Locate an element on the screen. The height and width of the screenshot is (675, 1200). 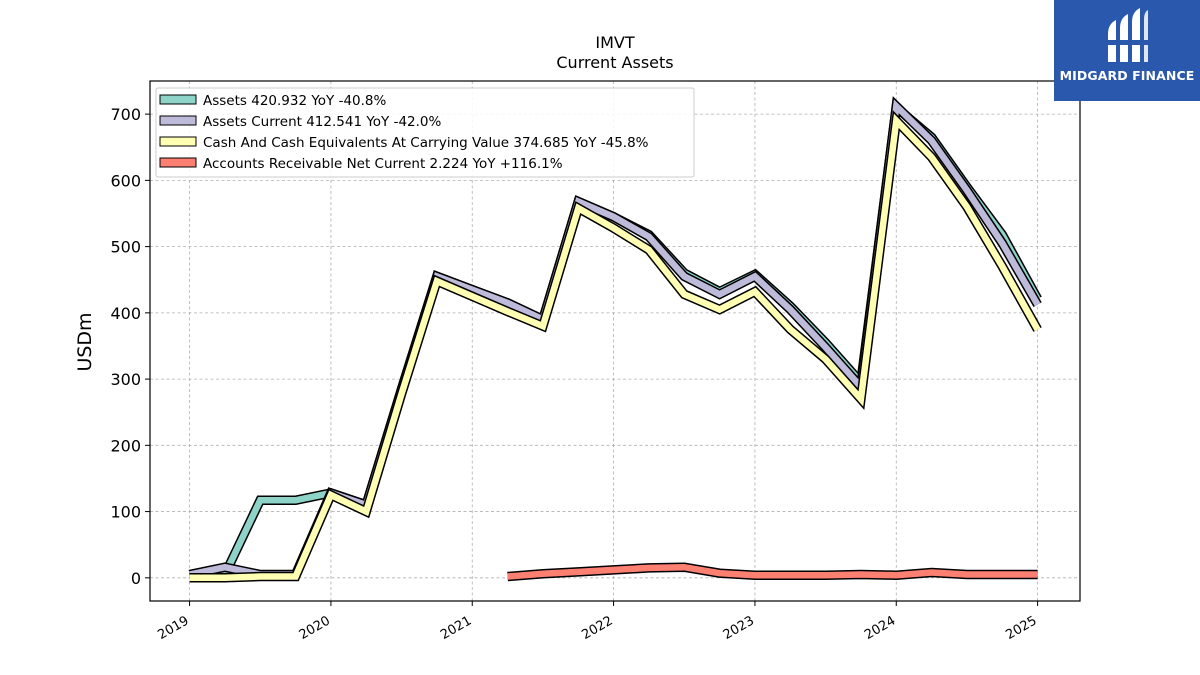
legend-swatch-assets is located at coordinates (178, 99).